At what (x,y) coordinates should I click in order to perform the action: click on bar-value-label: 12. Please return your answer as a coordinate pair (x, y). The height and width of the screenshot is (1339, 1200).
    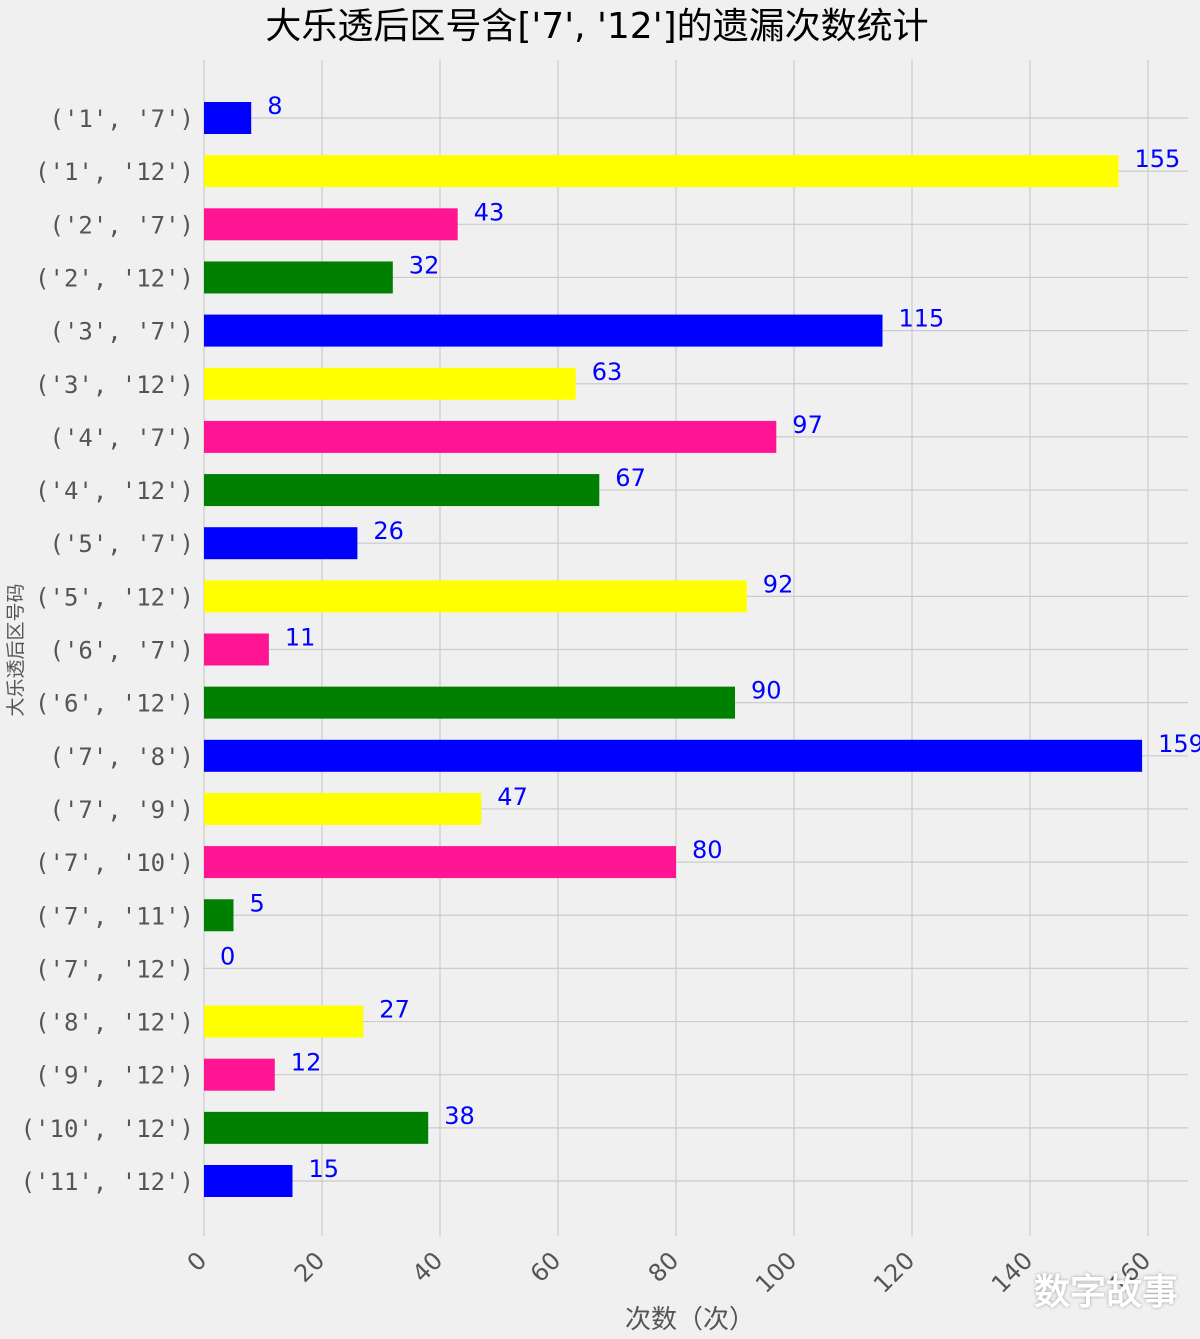
    Looking at the image, I should click on (306, 1063).